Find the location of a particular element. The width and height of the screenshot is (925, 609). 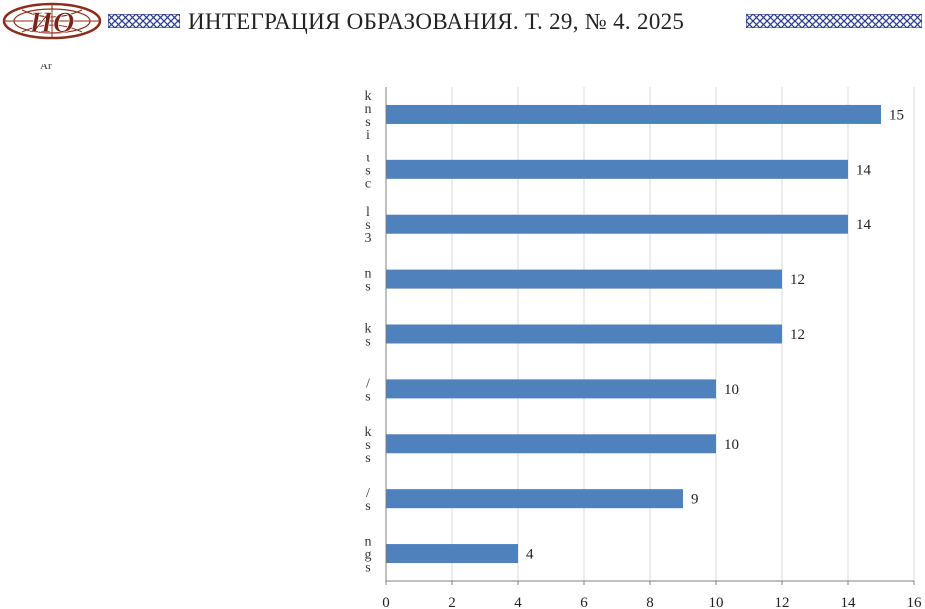

category-label-fragment: g is located at coordinates (368, 555).